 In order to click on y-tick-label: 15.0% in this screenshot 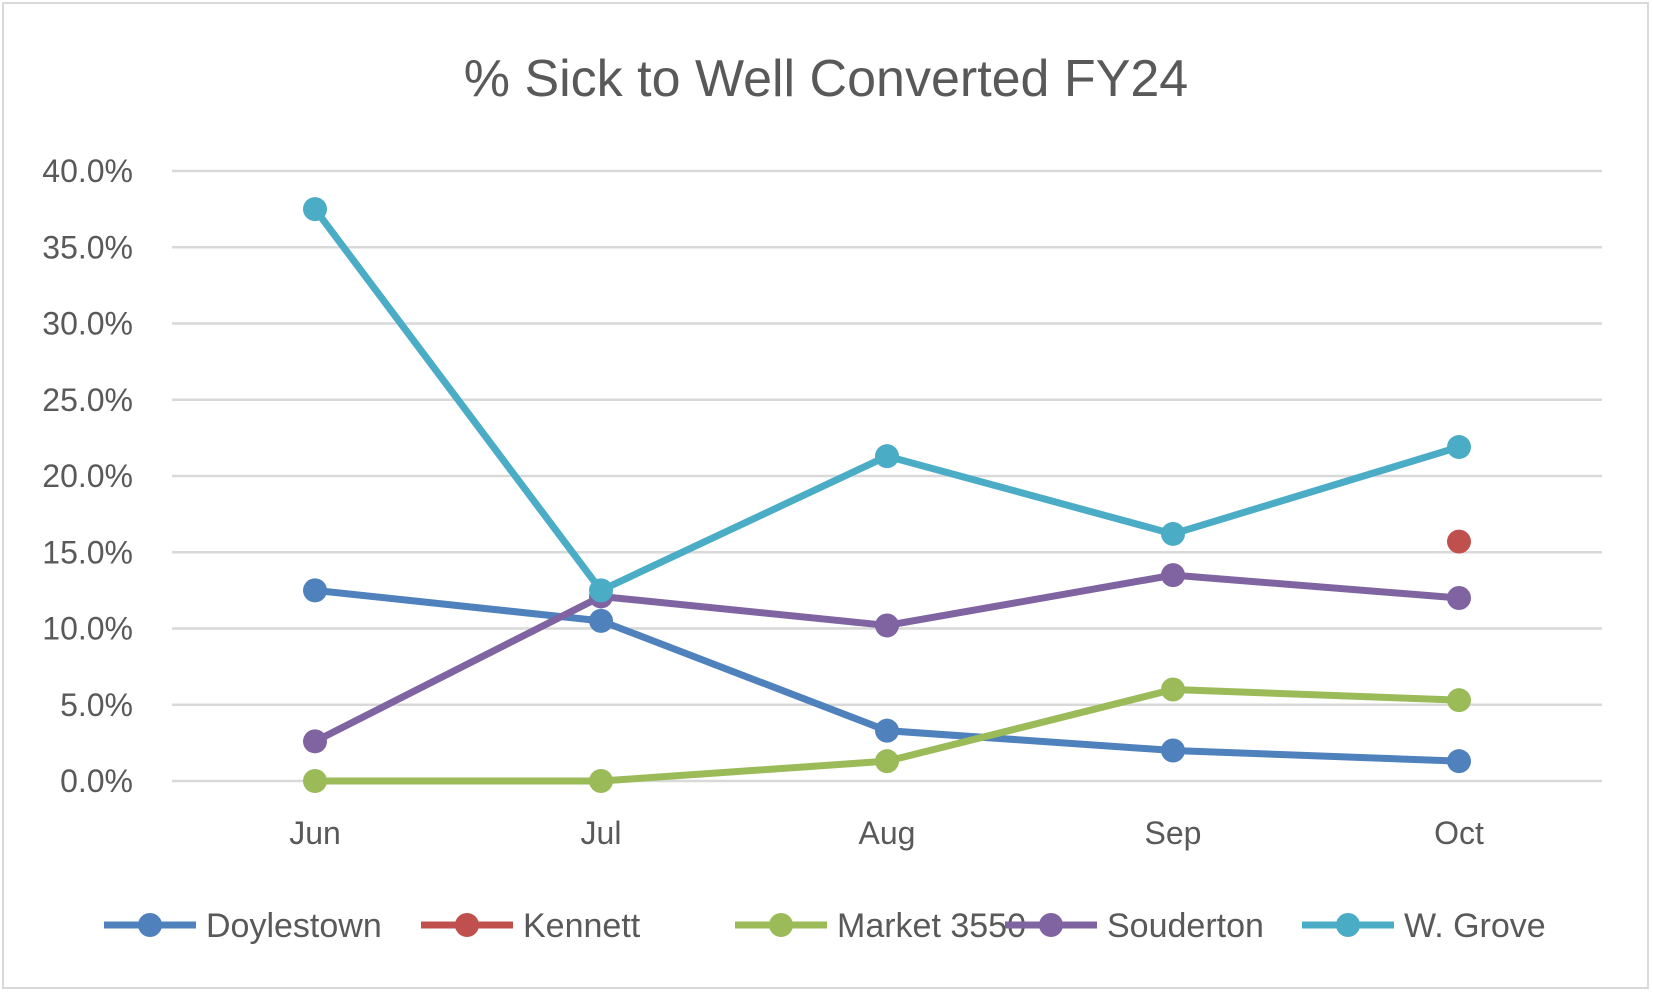, I will do `click(87, 552)`.